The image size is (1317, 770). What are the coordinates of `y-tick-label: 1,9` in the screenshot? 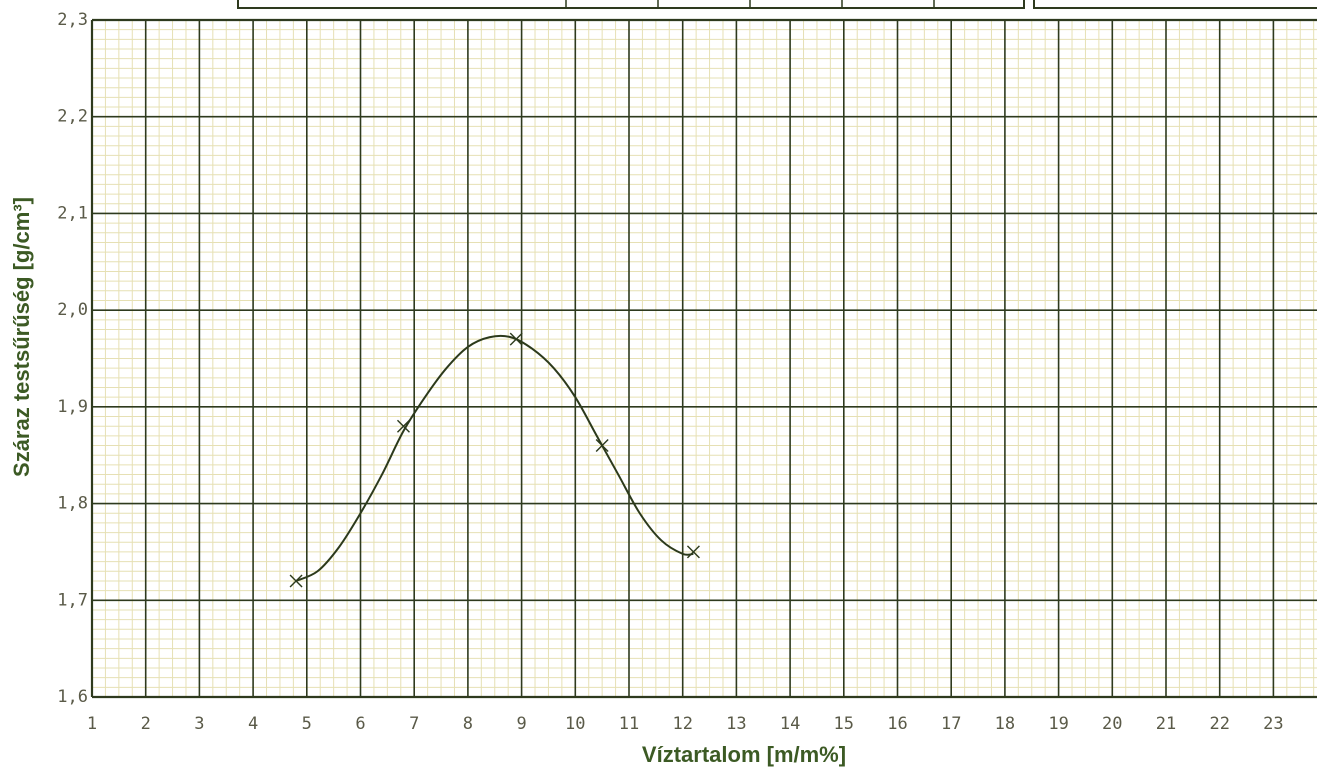 It's located at (72, 407).